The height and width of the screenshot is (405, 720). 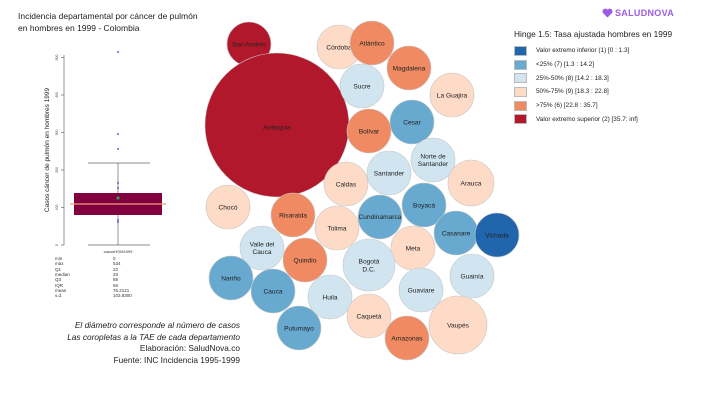 What do you see at coordinates (189, 348) in the screenshot?
I see `caption-line: Elaboración: SaludNova.co` at bounding box center [189, 348].